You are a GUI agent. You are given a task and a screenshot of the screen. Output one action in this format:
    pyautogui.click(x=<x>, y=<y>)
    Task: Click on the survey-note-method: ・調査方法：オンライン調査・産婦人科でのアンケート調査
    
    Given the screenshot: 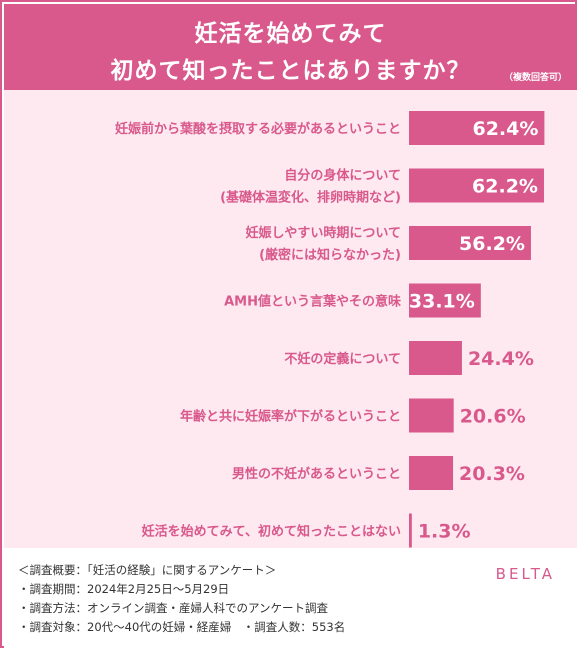 What is the action you would take?
    pyautogui.click(x=173, y=608)
    